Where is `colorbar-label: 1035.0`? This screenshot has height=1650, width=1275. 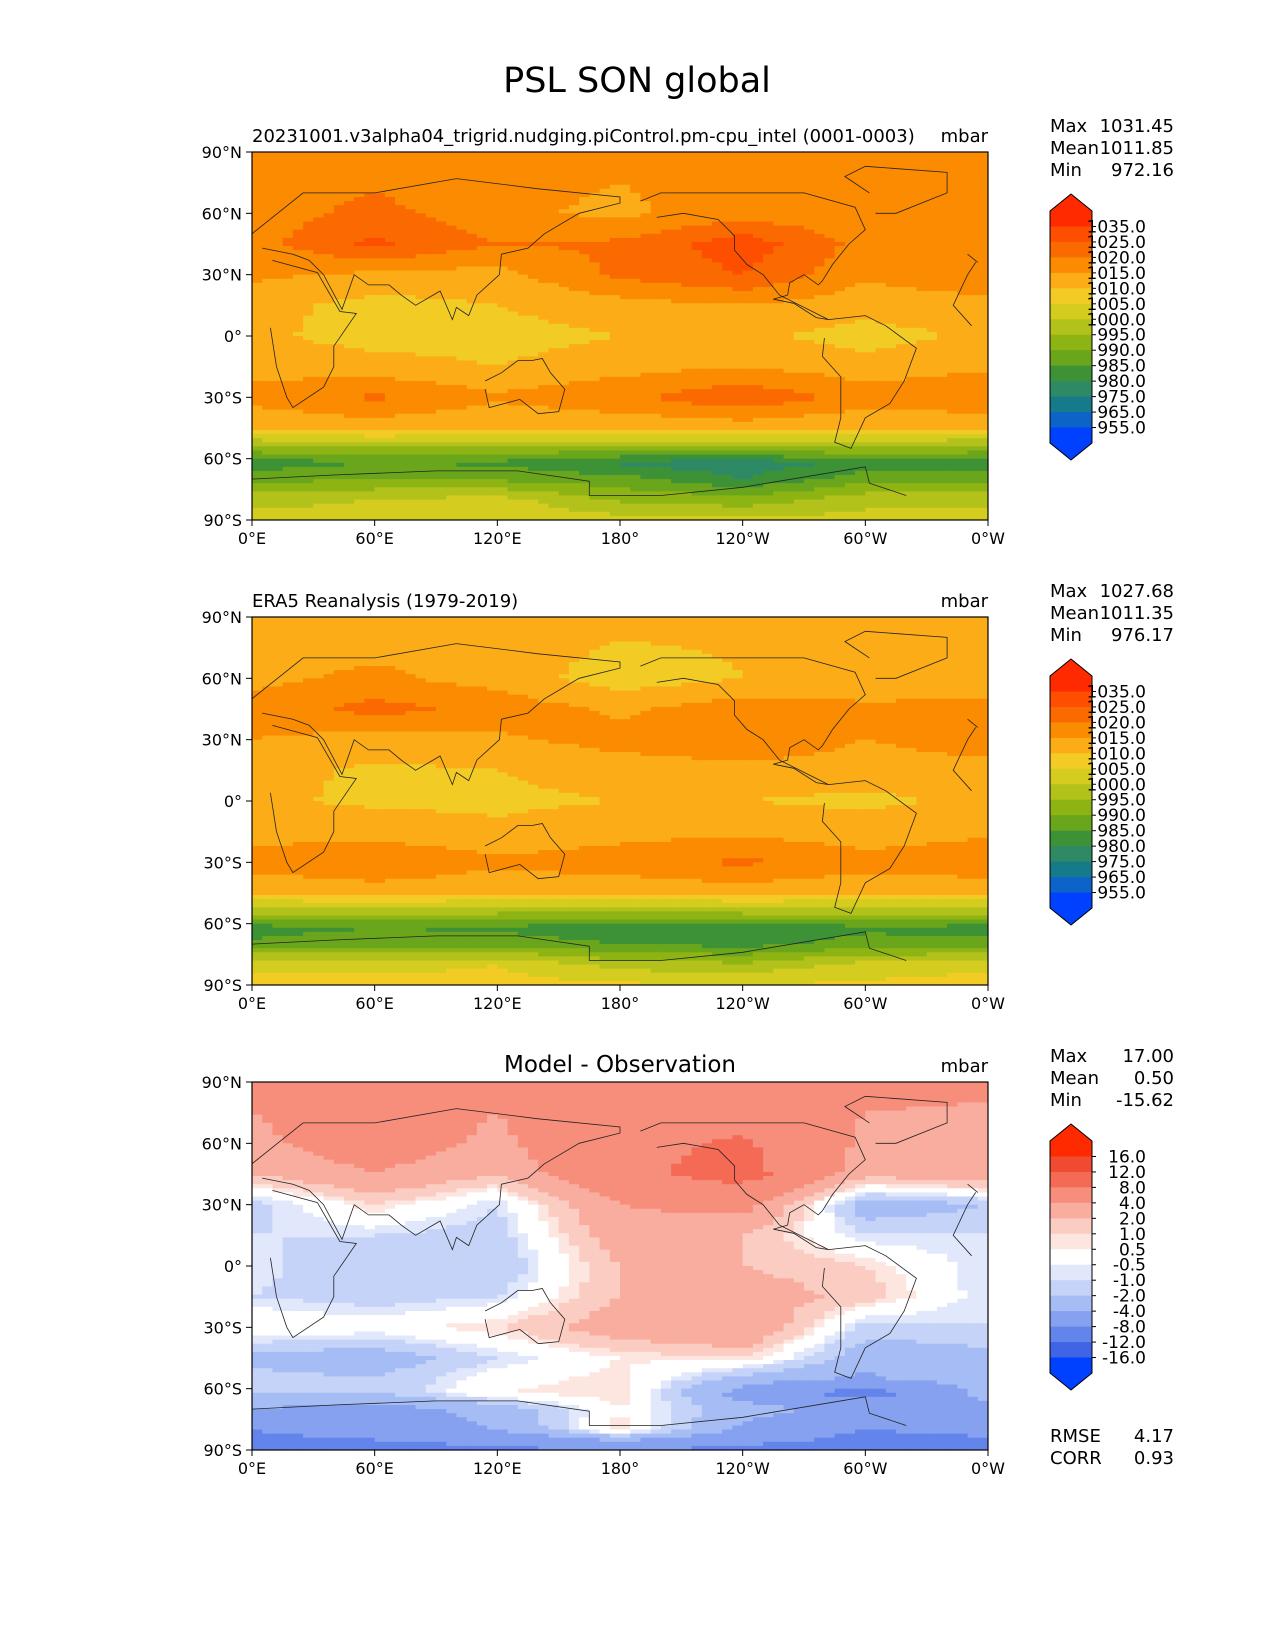
colorbar-label: 1035.0 is located at coordinates (1116, 227).